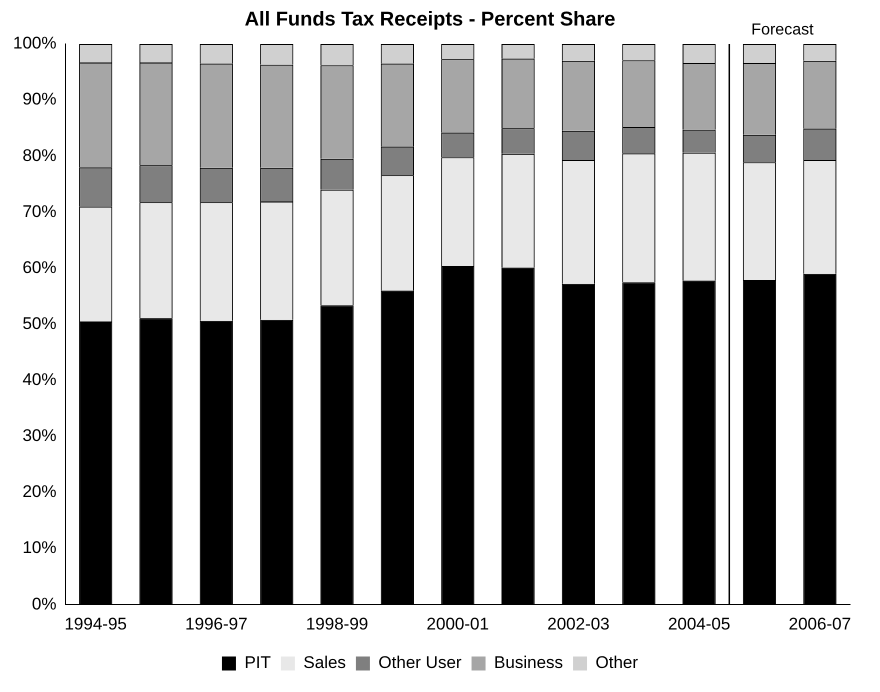 This screenshot has width=880, height=692. What do you see at coordinates (420, 662) in the screenshot?
I see `legend-label: Other User` at bounding box center [420, 662].